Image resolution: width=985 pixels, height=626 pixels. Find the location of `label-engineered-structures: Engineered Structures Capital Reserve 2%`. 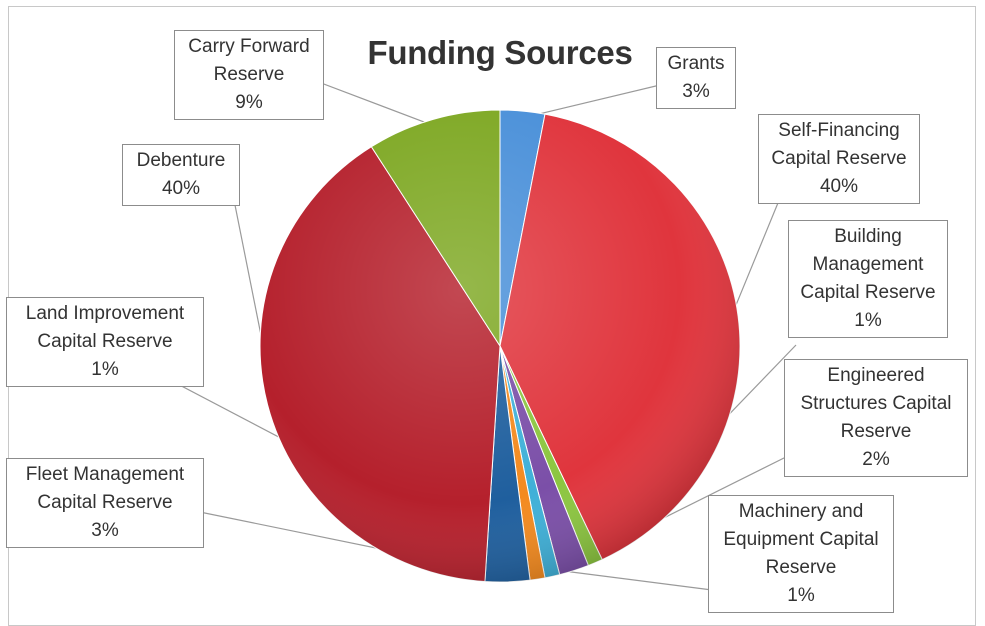

label-engineered-structures: Engineered Structures Capital Reserve 2% is located at coordinates (876, 418).